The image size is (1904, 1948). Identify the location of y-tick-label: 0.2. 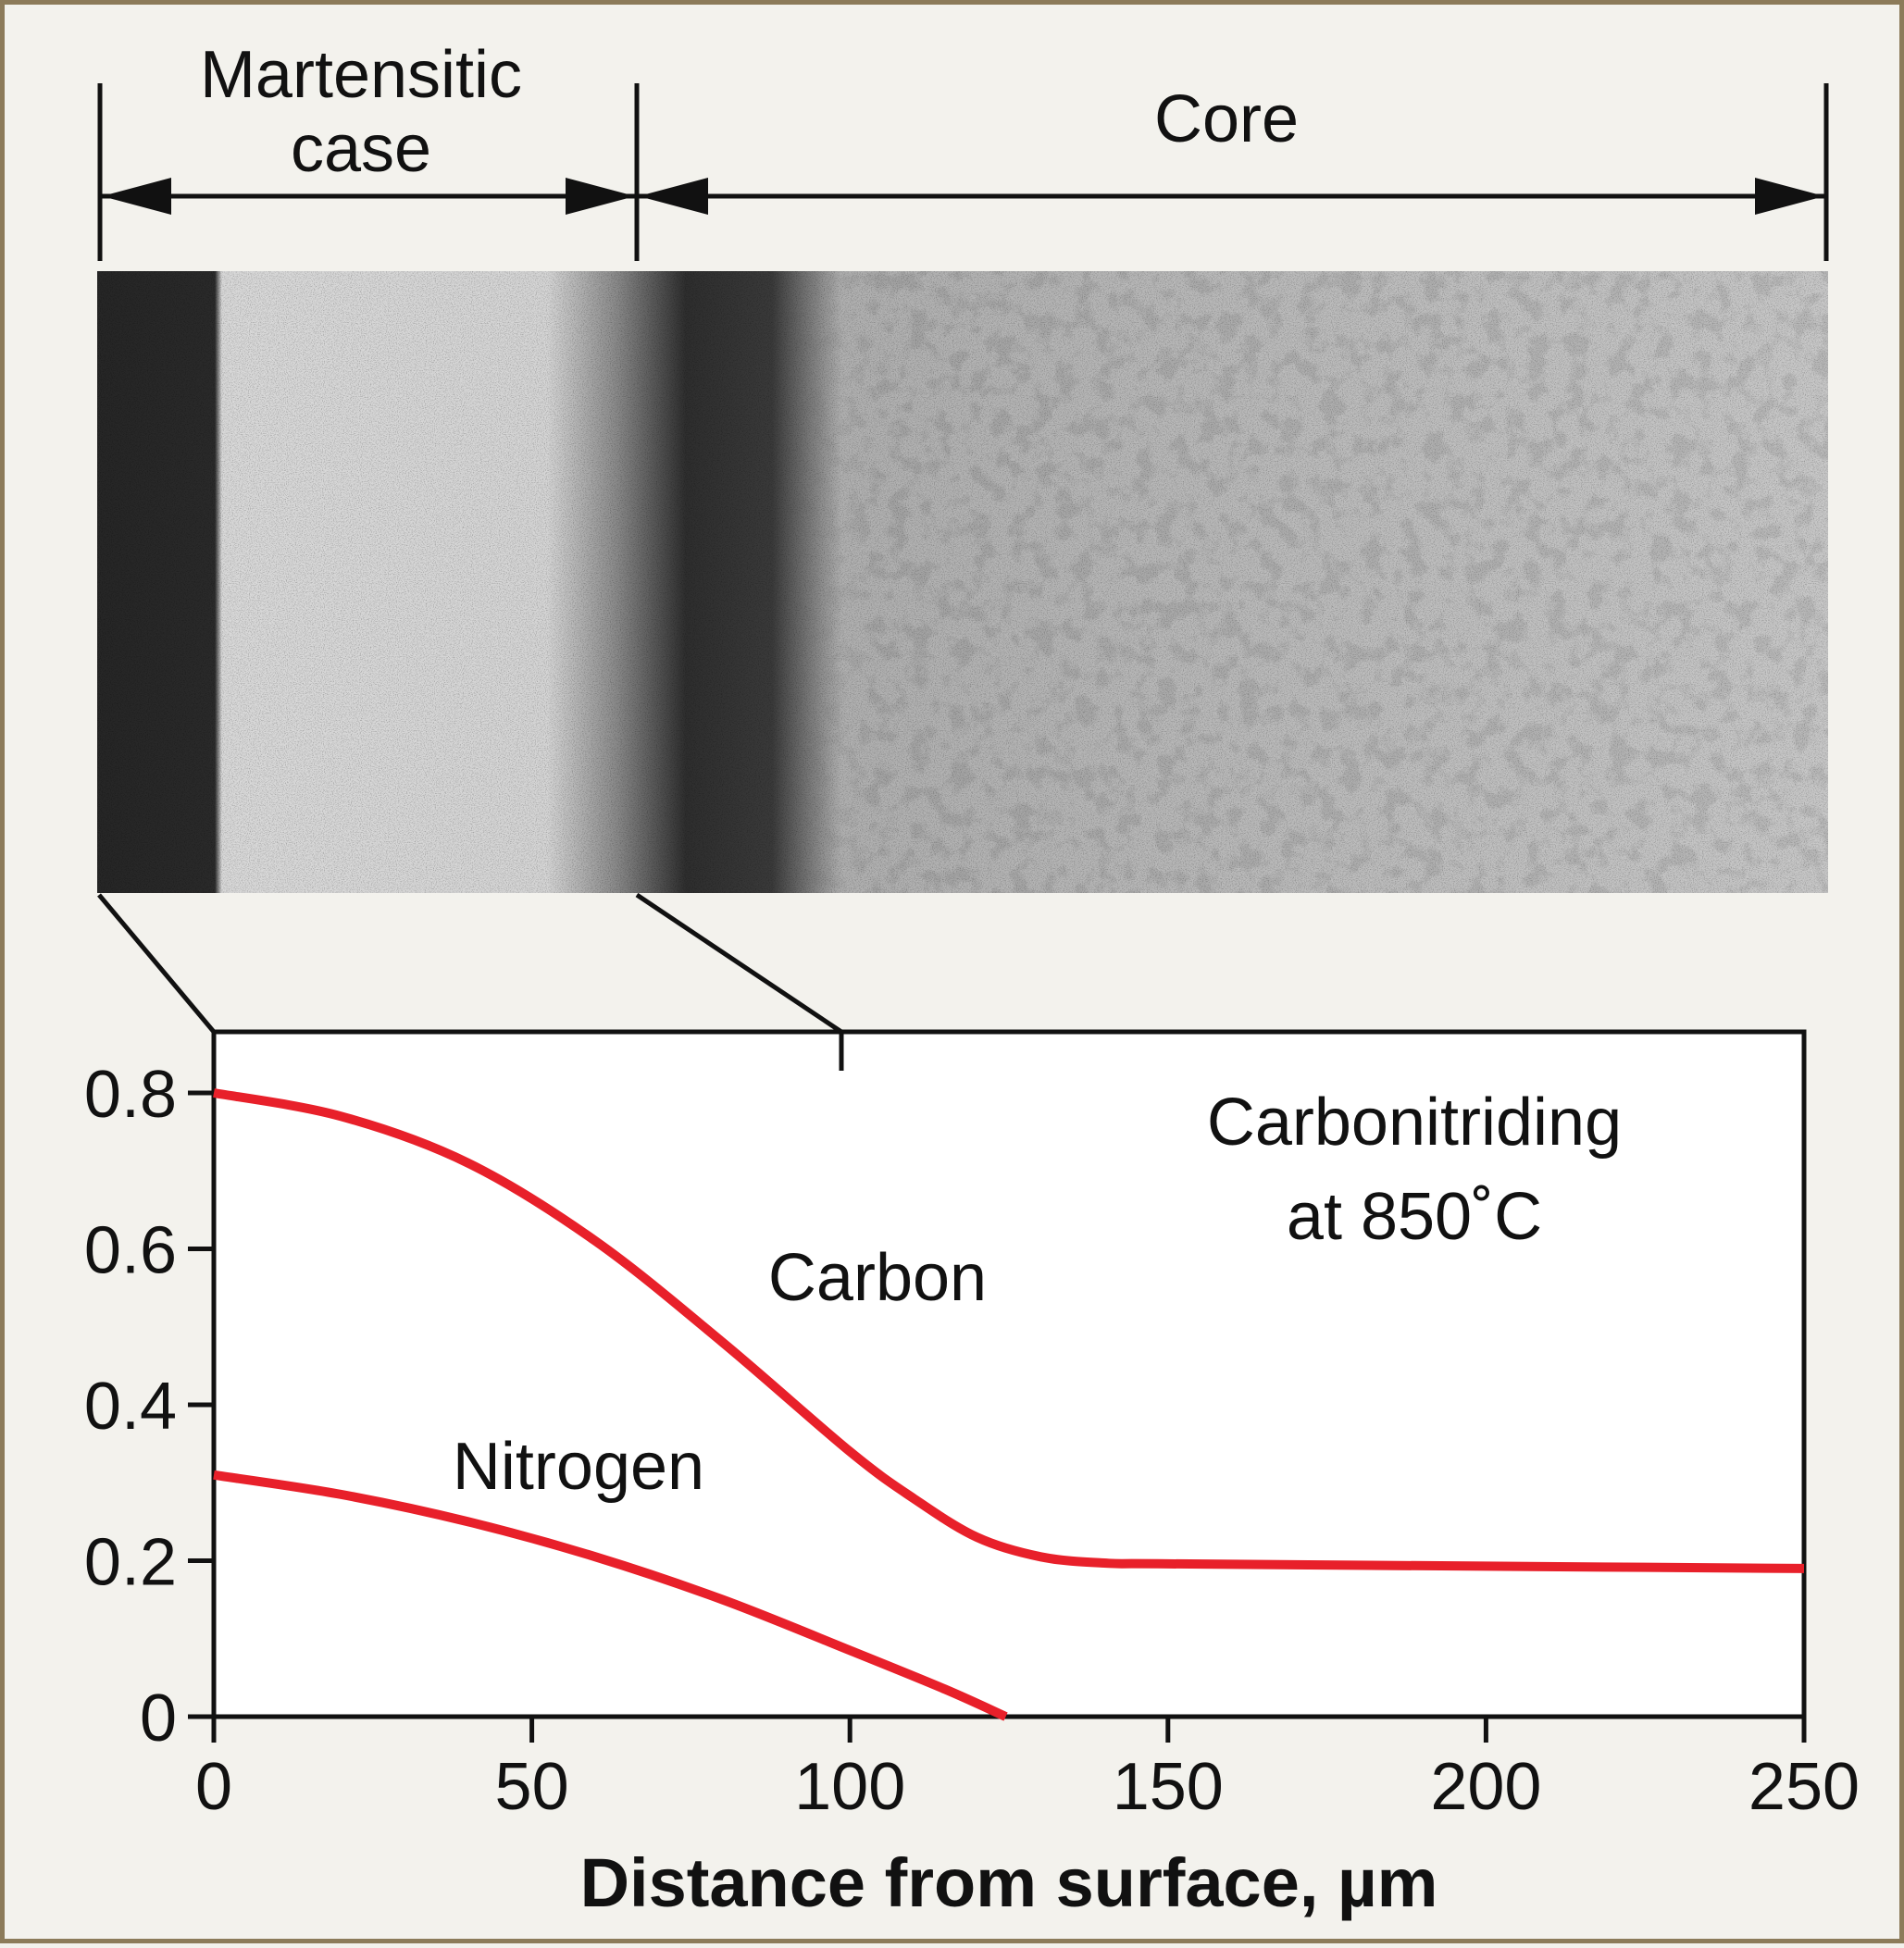
(130, 1563).